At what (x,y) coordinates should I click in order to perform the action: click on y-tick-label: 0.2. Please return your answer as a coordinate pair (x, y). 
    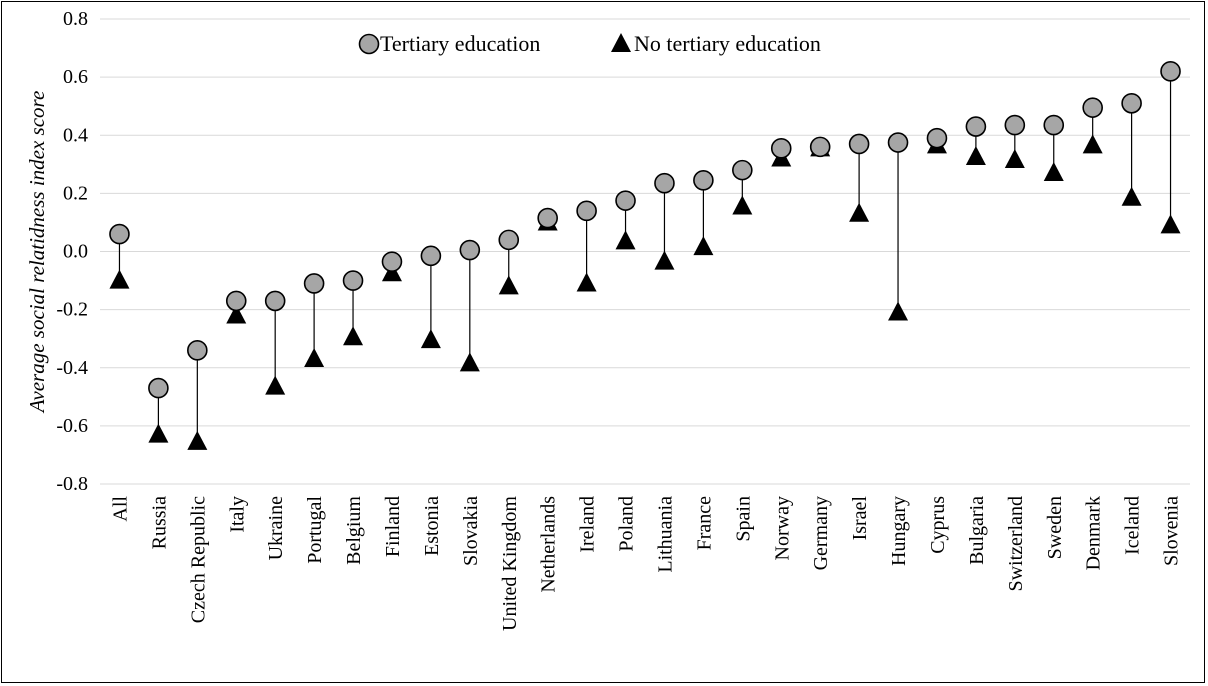
    Looking at the image, I should click on (75, 193).